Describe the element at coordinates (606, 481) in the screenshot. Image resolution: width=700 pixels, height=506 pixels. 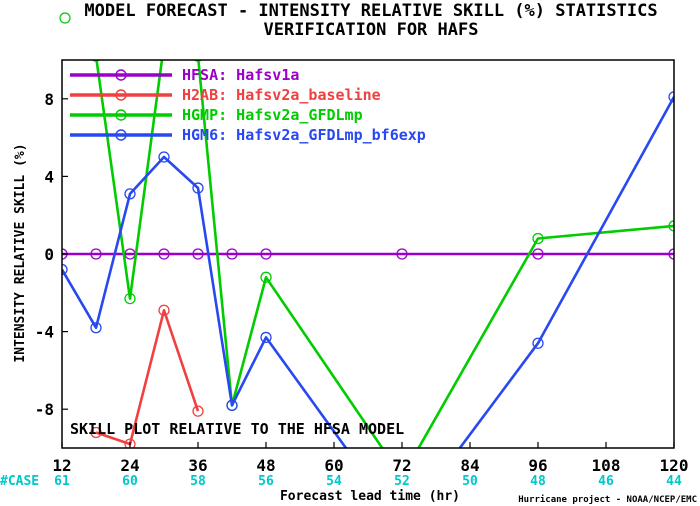
I see `case-count: 46` at that location.